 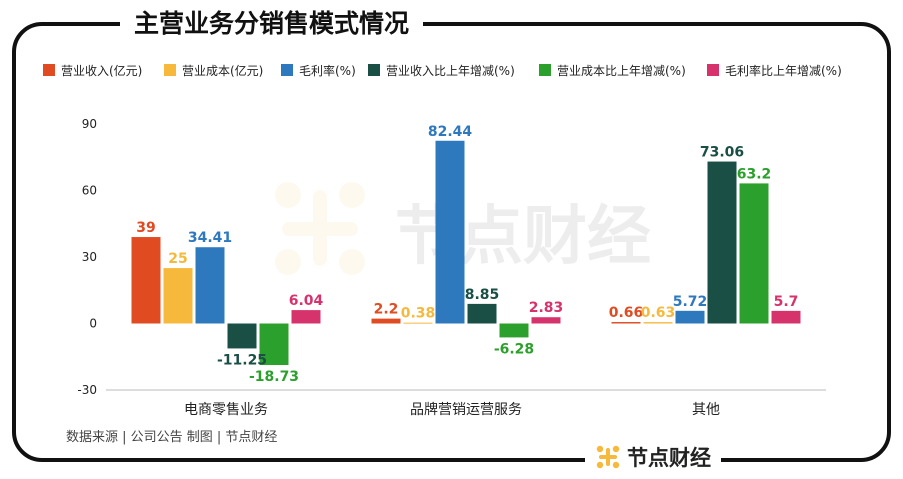 I want to click on legend-item: 毛利率比上年增减(%), so click(x=774, y=70).